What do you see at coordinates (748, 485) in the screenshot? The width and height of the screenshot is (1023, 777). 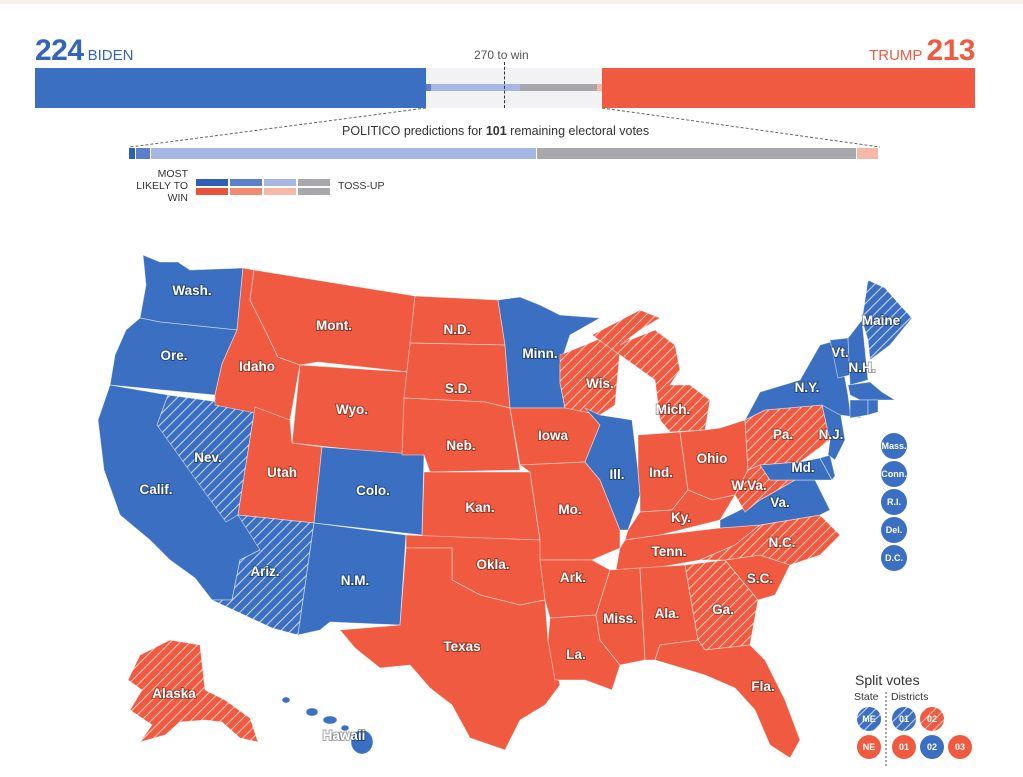 I see `label-wva: W.Va.` at bounding box center [748, 485].